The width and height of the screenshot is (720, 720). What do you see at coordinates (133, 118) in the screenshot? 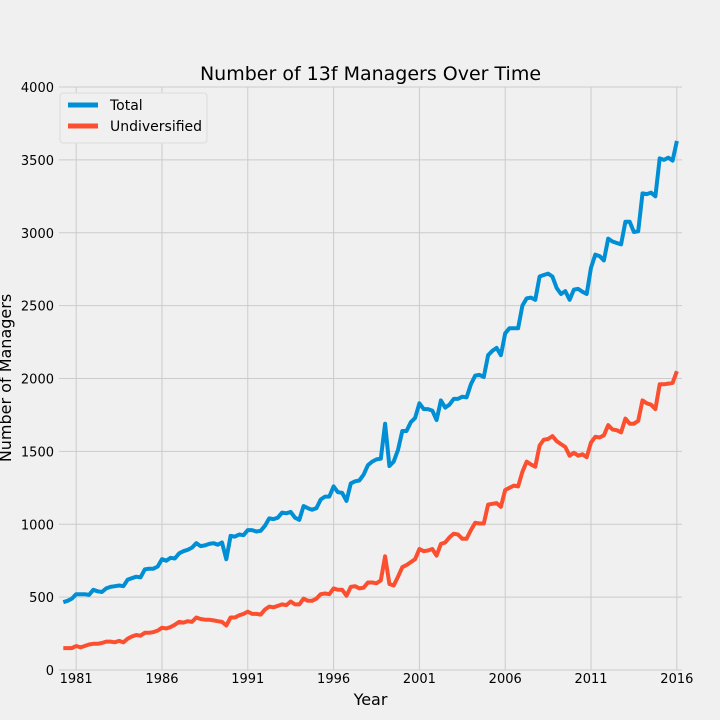
I see `legend: Total Undiversified` at bounding box center [133, 118].